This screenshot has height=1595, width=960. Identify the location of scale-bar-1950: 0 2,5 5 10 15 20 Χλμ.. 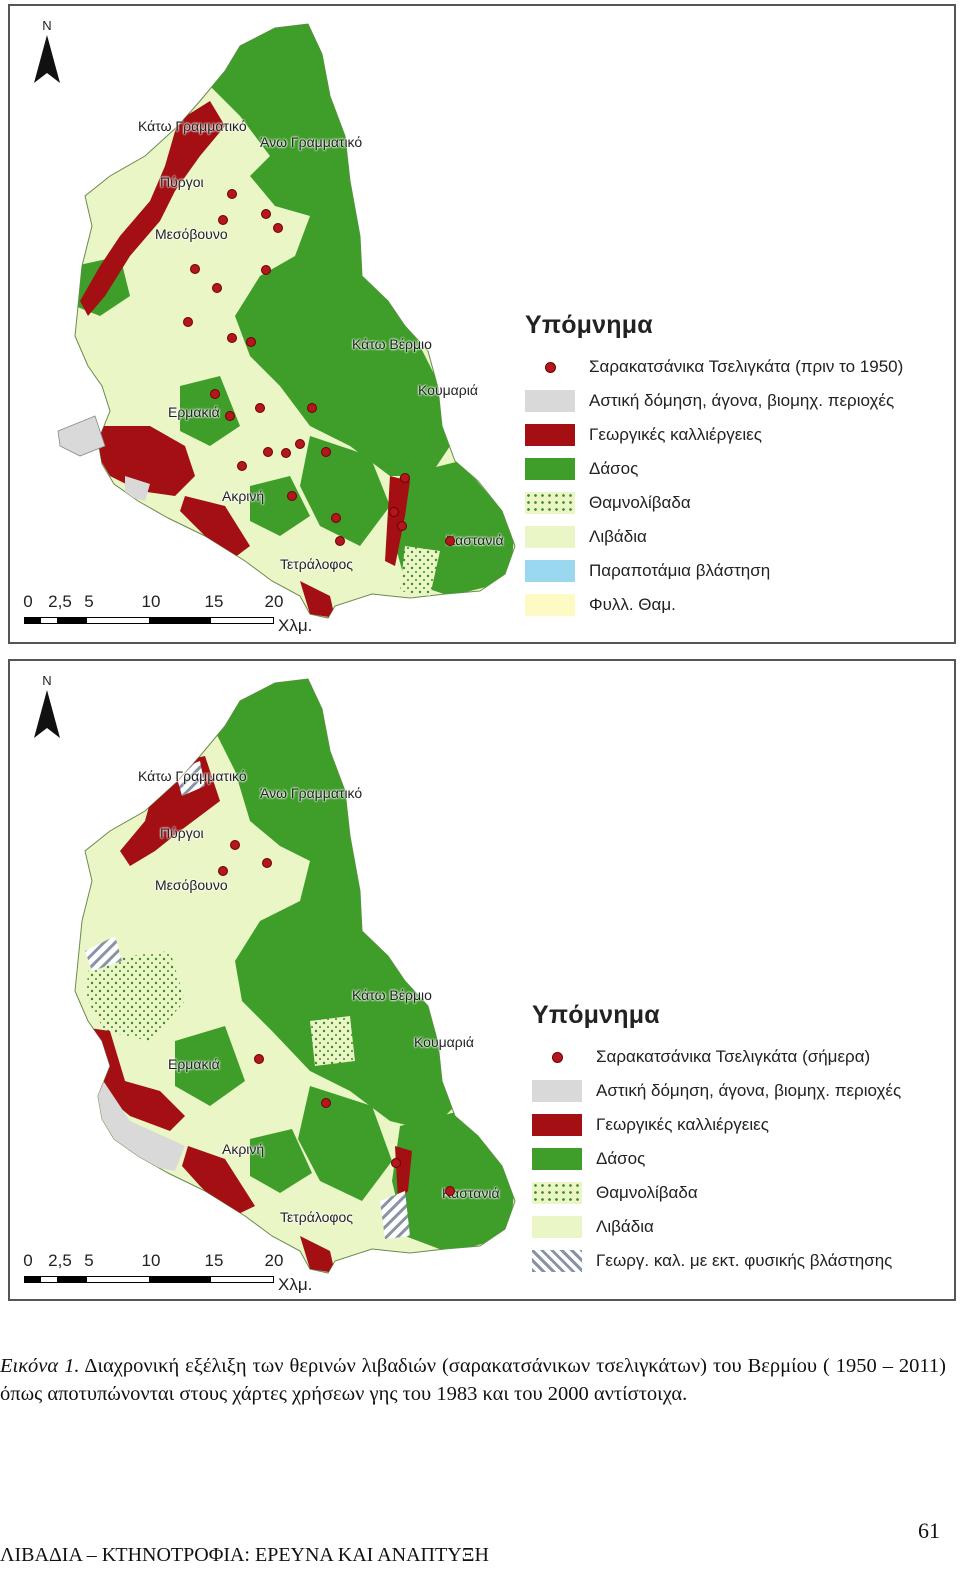
(178, 613).